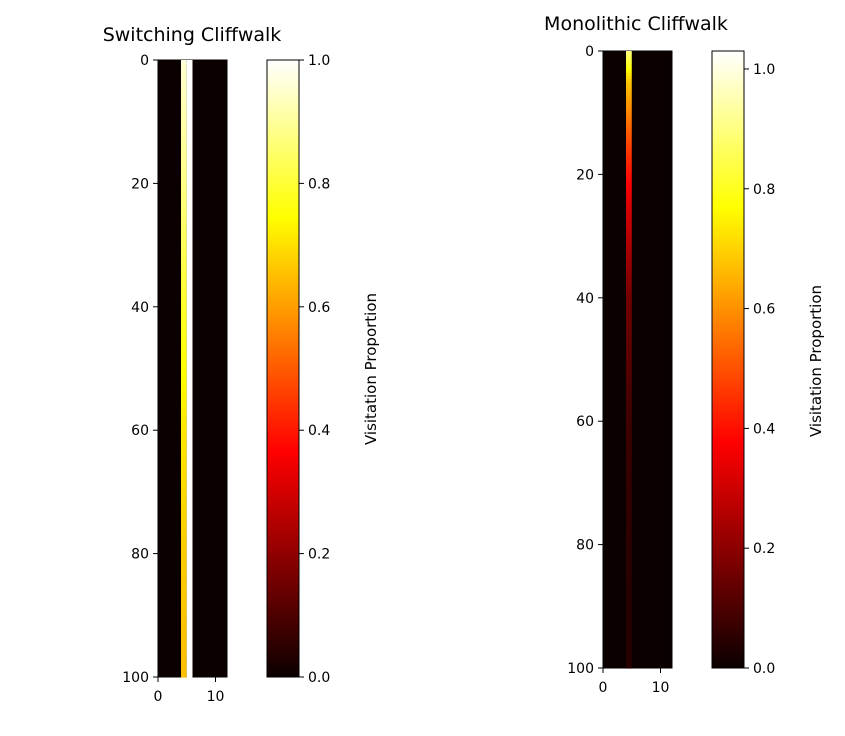  I want to click on x-tick-label: 10, so click(216, 697).